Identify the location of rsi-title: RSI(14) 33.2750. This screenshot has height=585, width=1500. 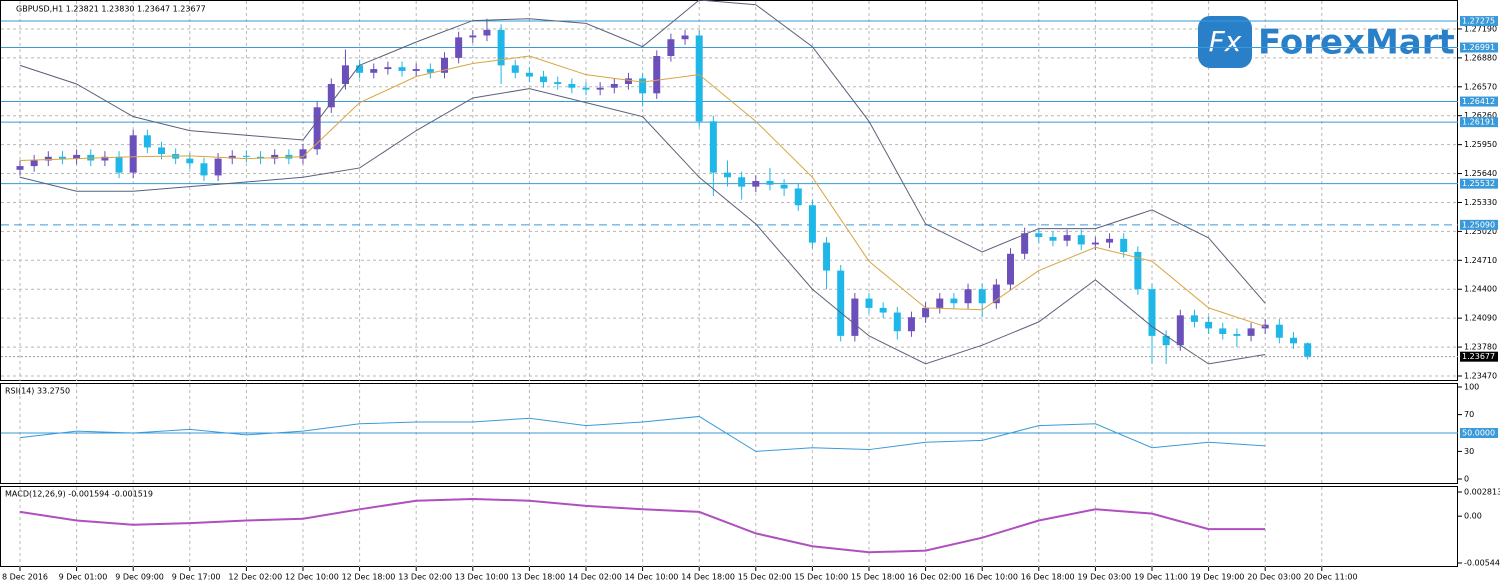
(37, 391).